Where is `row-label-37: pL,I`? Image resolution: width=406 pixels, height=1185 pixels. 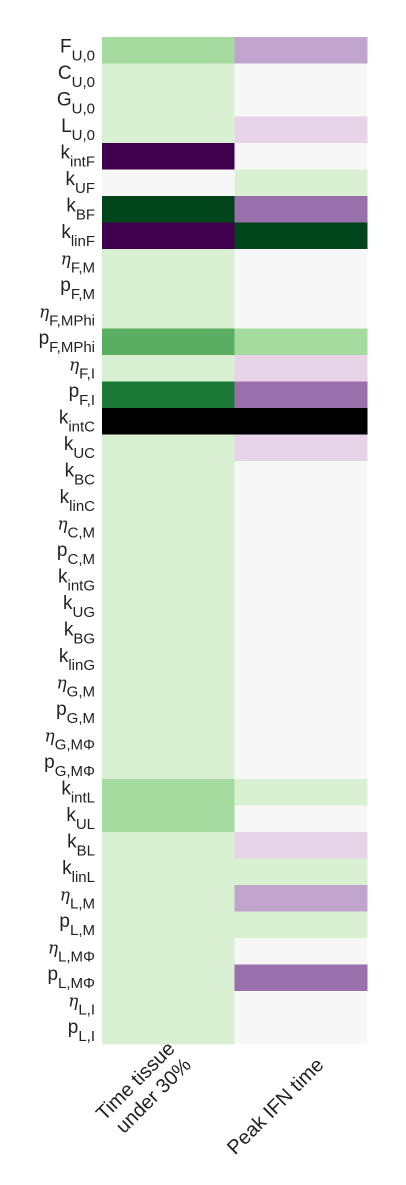
row-label-37: pL,I is located at coordinates (81, 1031).